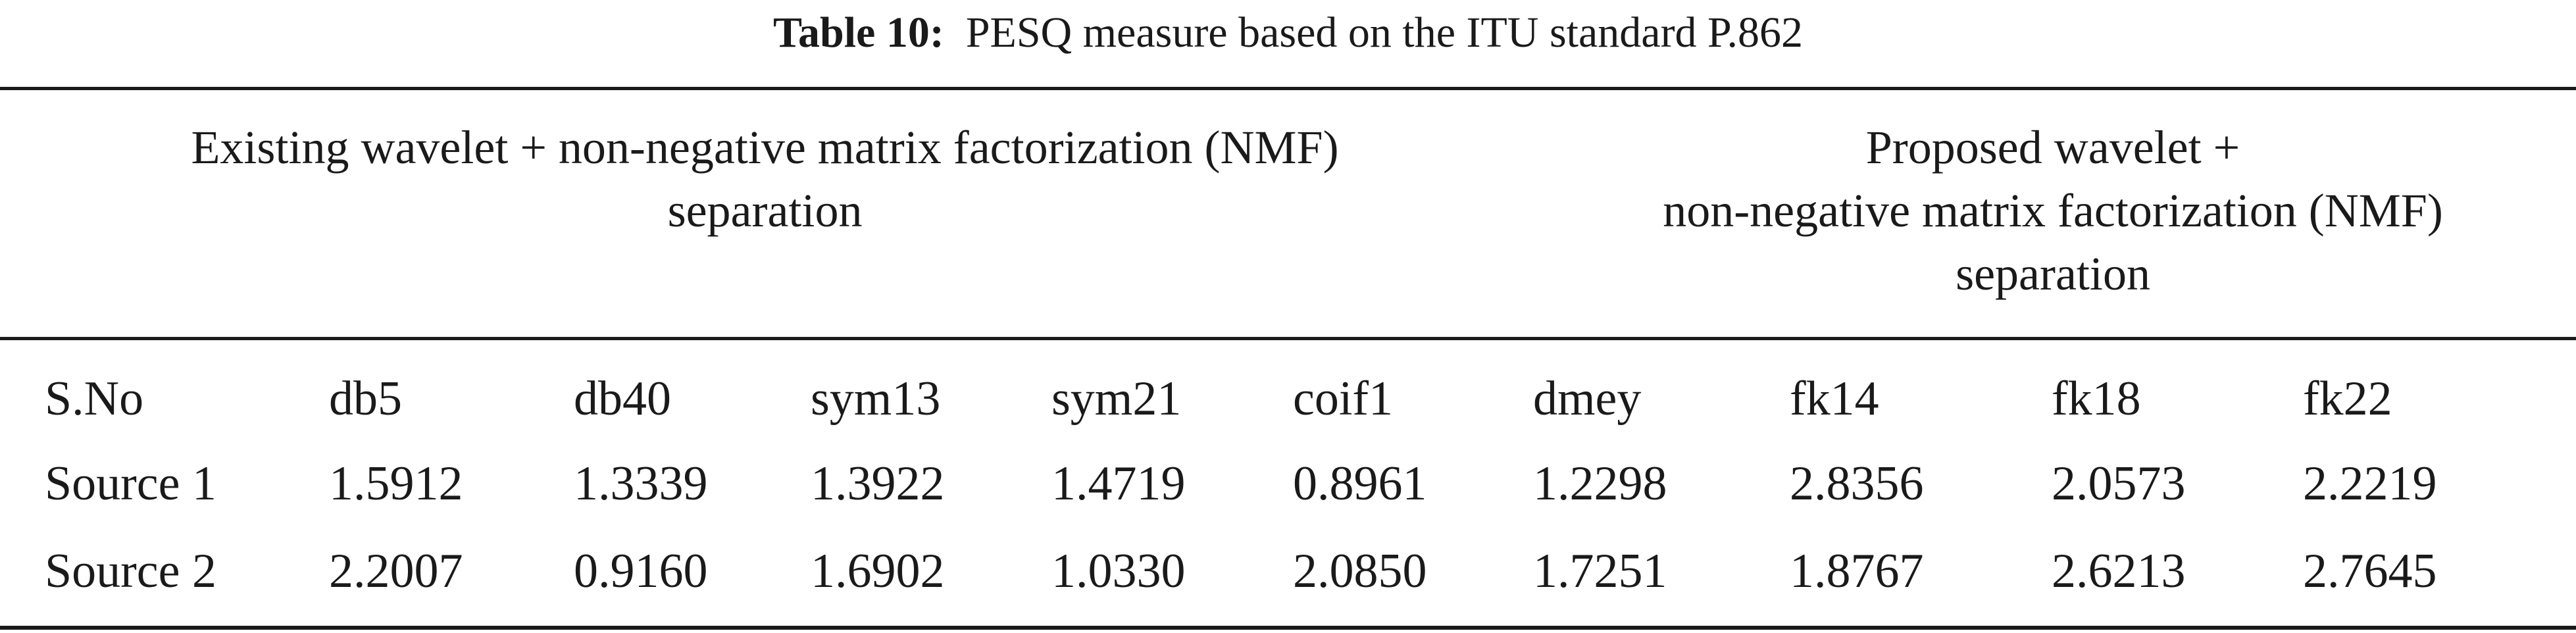  I want to click on table-cell: 1.7251, so click(1600, 571).